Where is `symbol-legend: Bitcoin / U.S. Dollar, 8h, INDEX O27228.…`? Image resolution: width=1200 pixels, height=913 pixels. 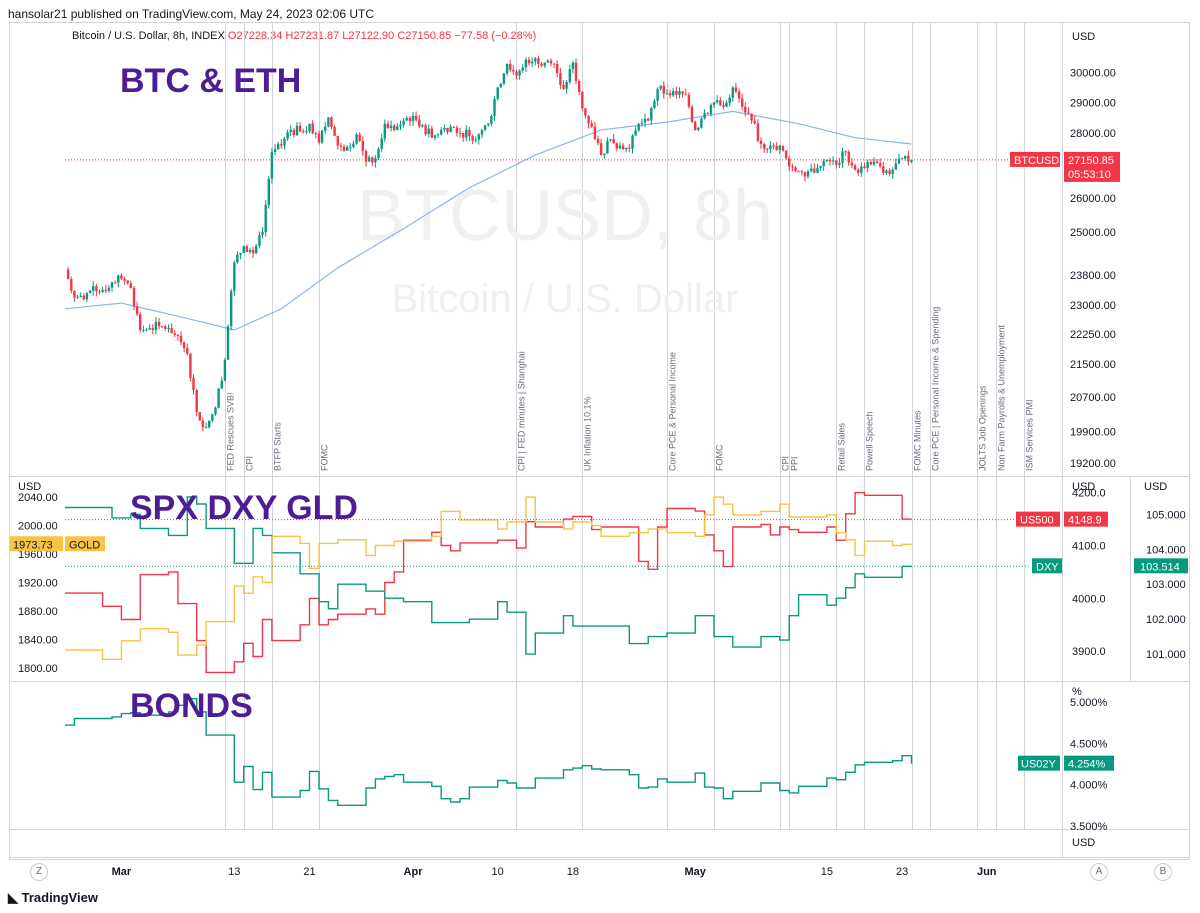 symbol-legend: Bitcoin / U.S. Dollar, 8h, INDEX O27228.… is located at coordinates (304, 36).